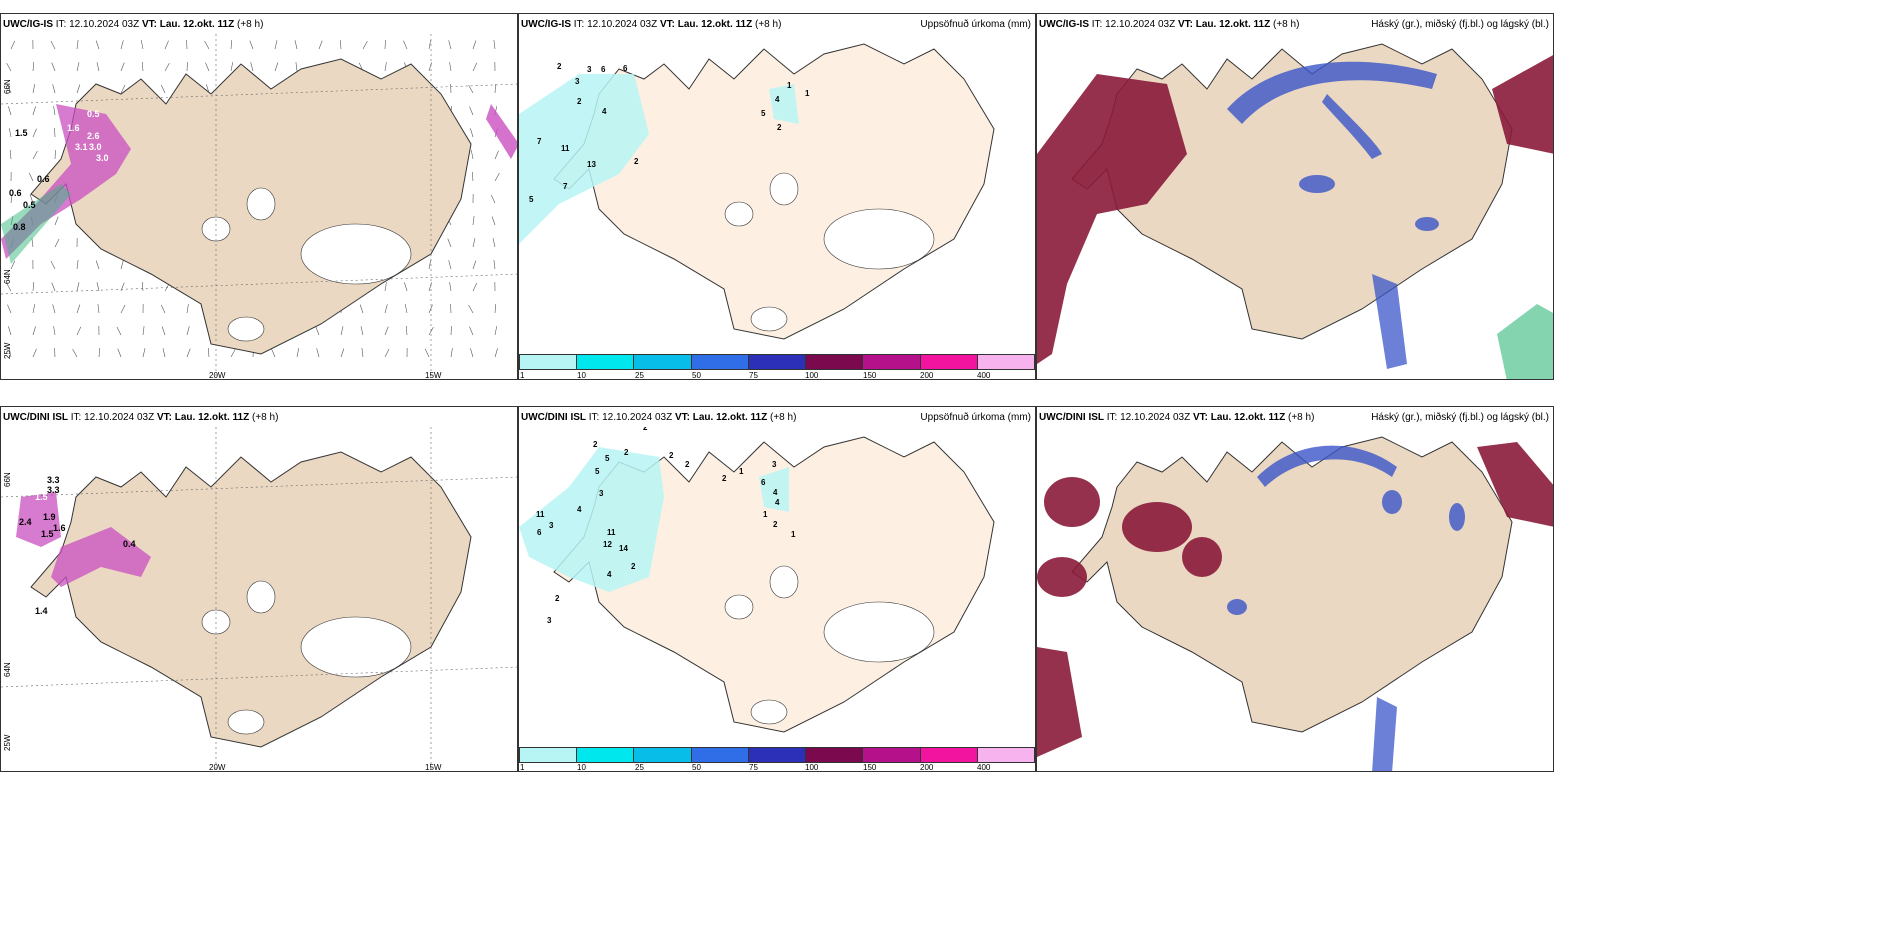  What do you see at coordinates (1071, 417) in the screenshot?
I see `model-name: UWC/DINI ISL` at bounding box center [1071, 417].